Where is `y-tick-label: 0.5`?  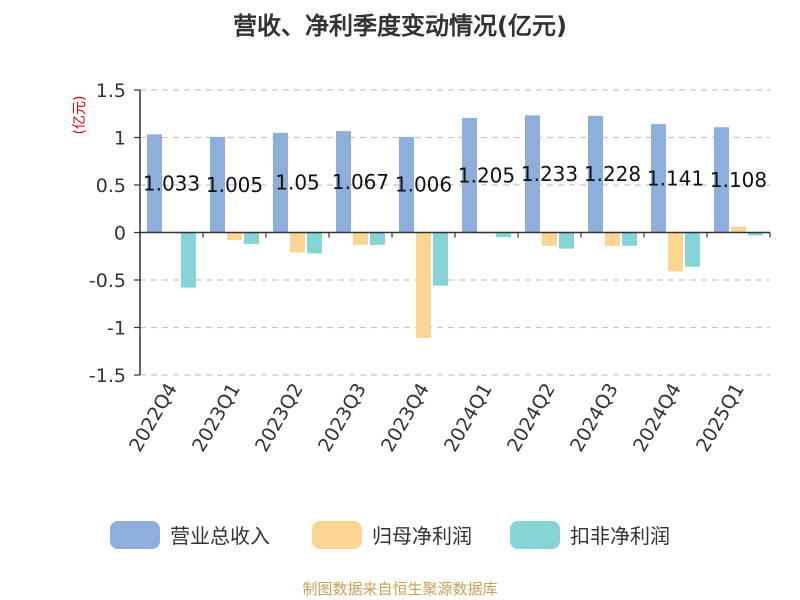
y-tick-label: 0.5 is located at coordinates (111, 186).